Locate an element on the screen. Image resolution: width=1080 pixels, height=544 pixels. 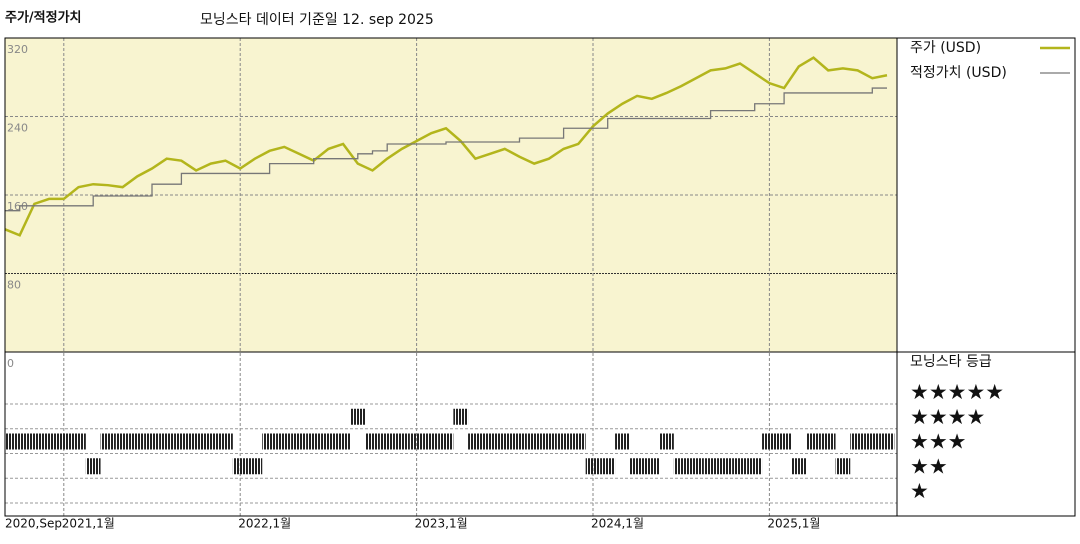
legend-label: 주가 (USD) is located at coordinates (945, 48).